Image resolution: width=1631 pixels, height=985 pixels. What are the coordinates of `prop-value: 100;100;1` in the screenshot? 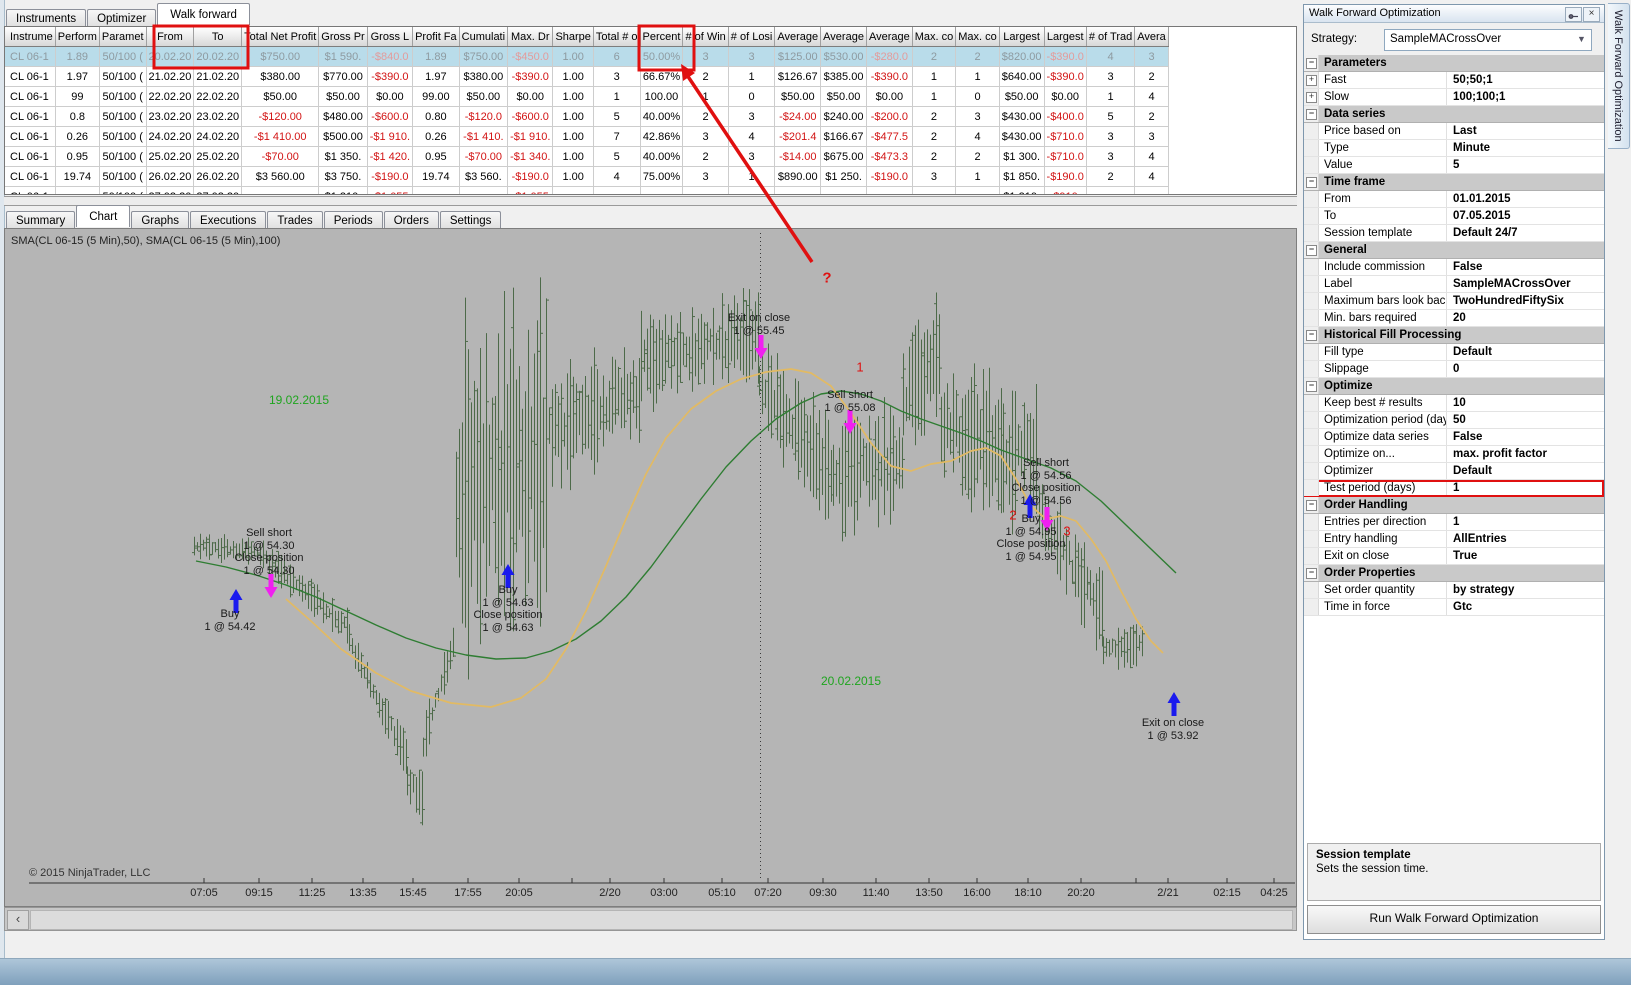 It's located at (1479, 97).